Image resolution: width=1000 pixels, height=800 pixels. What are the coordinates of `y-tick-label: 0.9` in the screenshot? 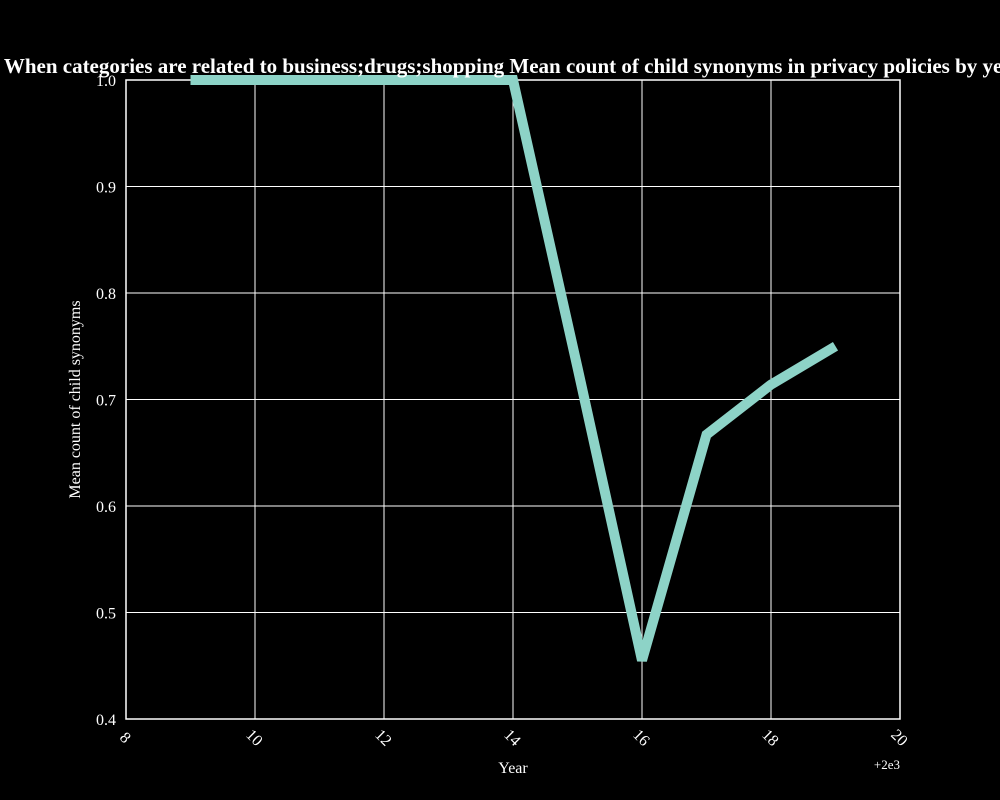 It's located at (106, 188).